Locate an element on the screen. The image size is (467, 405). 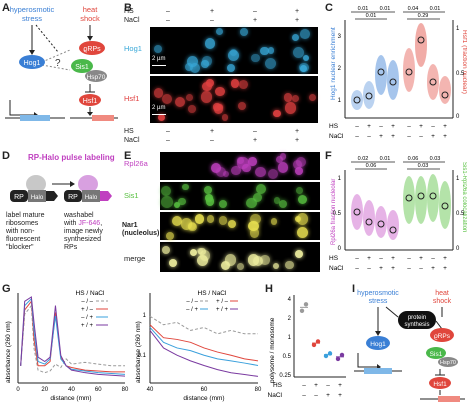
c-nacl-1: – is located at coordinates (369, 136).